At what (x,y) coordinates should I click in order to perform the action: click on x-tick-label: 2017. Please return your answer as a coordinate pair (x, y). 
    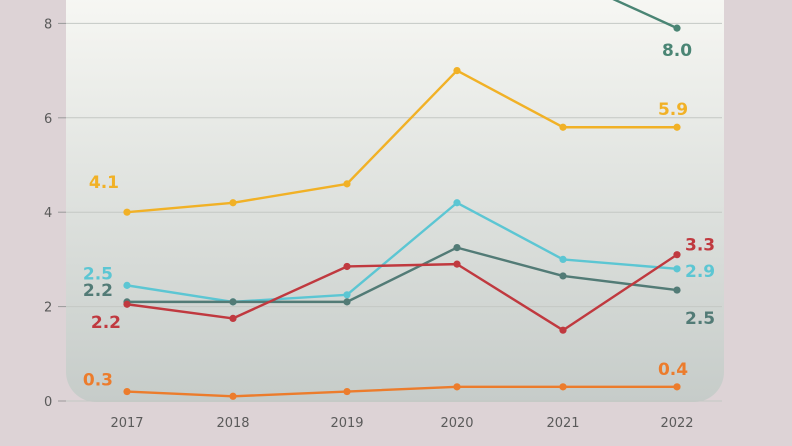
    Looking at the image, I should click on (126, 423).